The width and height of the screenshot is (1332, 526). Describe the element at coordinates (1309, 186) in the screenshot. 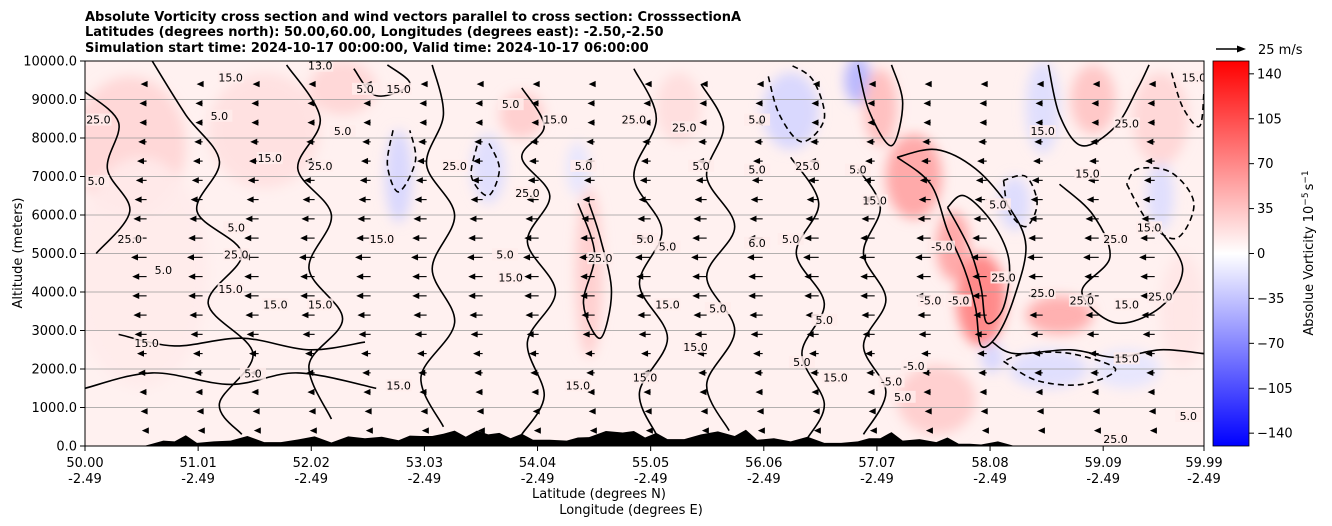

I see `colorbar-label-unit: s` at that location.